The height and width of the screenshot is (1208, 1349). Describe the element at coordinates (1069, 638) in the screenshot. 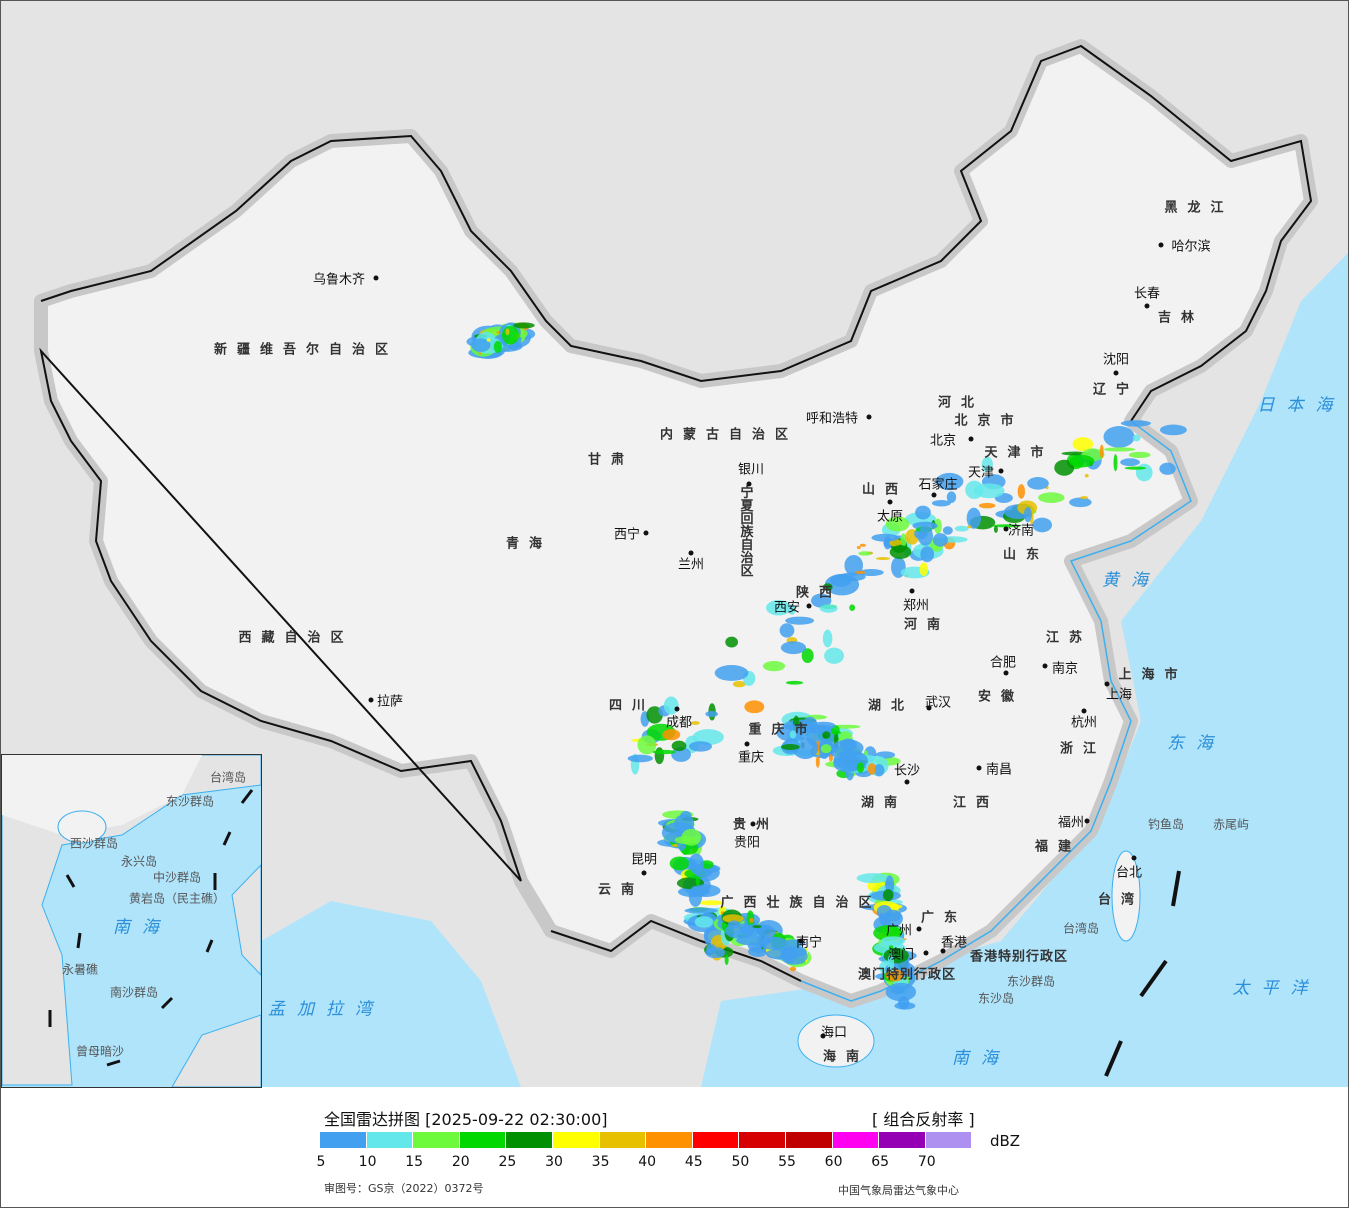

I see `province-label: 江苏` at that location.